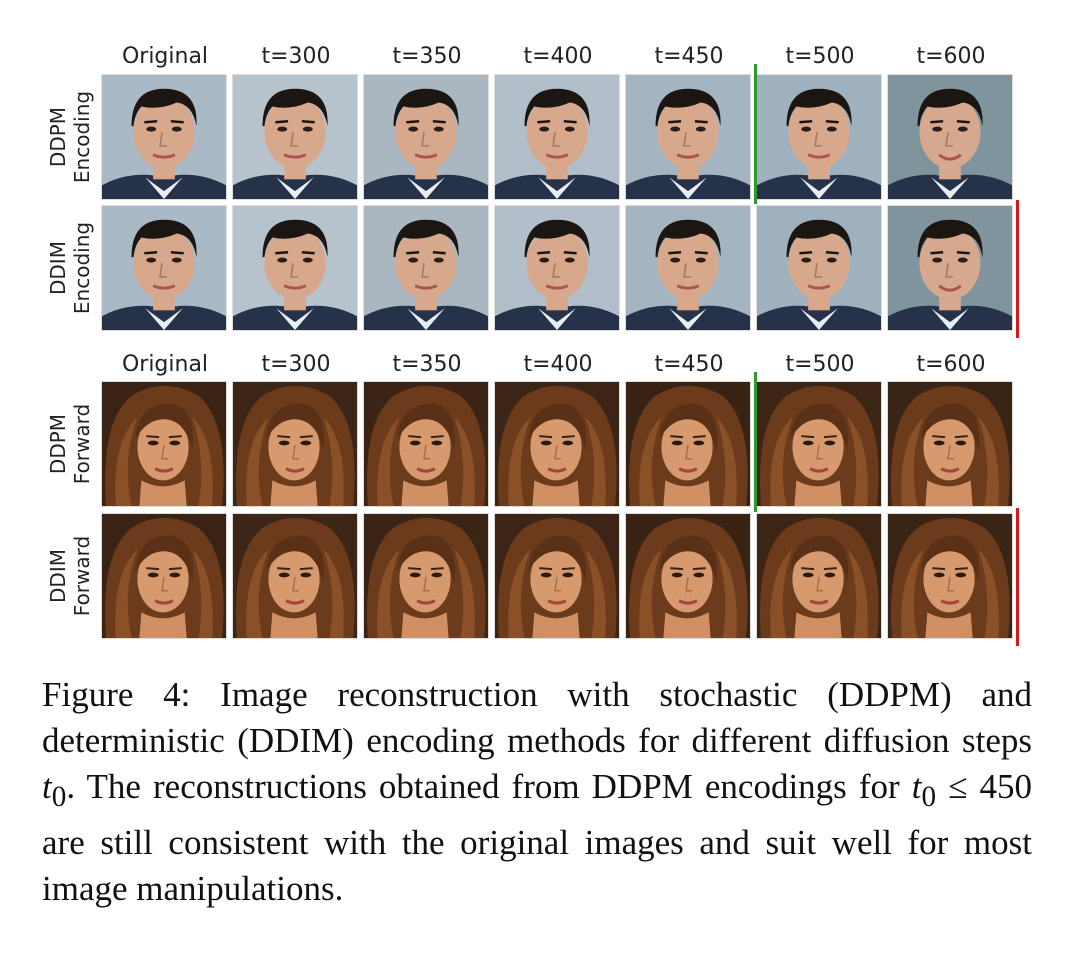  What do you see at coordinates (70, 137) in the screenshot?
I see `row-label-ddpm-encoding: DDPM Encoding` at bounding box center [70, 137].